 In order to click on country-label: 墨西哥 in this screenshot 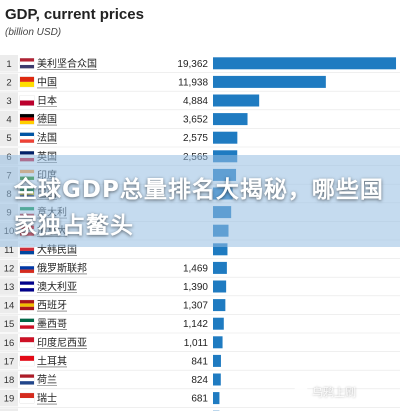, I will do `click(52, 324)`.